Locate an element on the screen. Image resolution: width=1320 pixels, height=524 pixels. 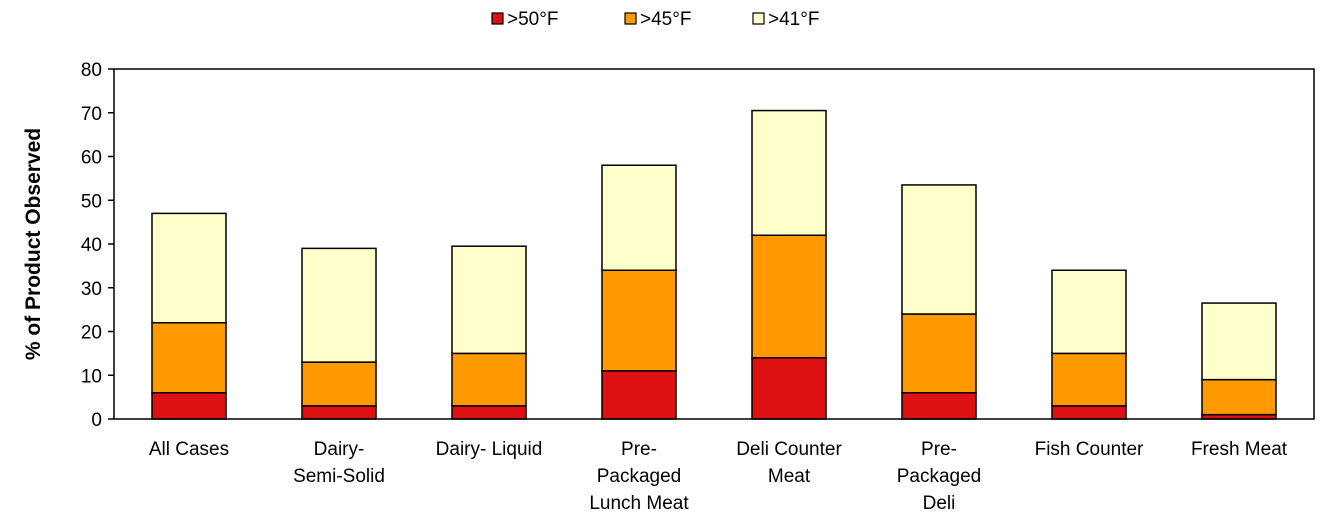
y-tick-label: 70 is located at coordinates (91, 114).